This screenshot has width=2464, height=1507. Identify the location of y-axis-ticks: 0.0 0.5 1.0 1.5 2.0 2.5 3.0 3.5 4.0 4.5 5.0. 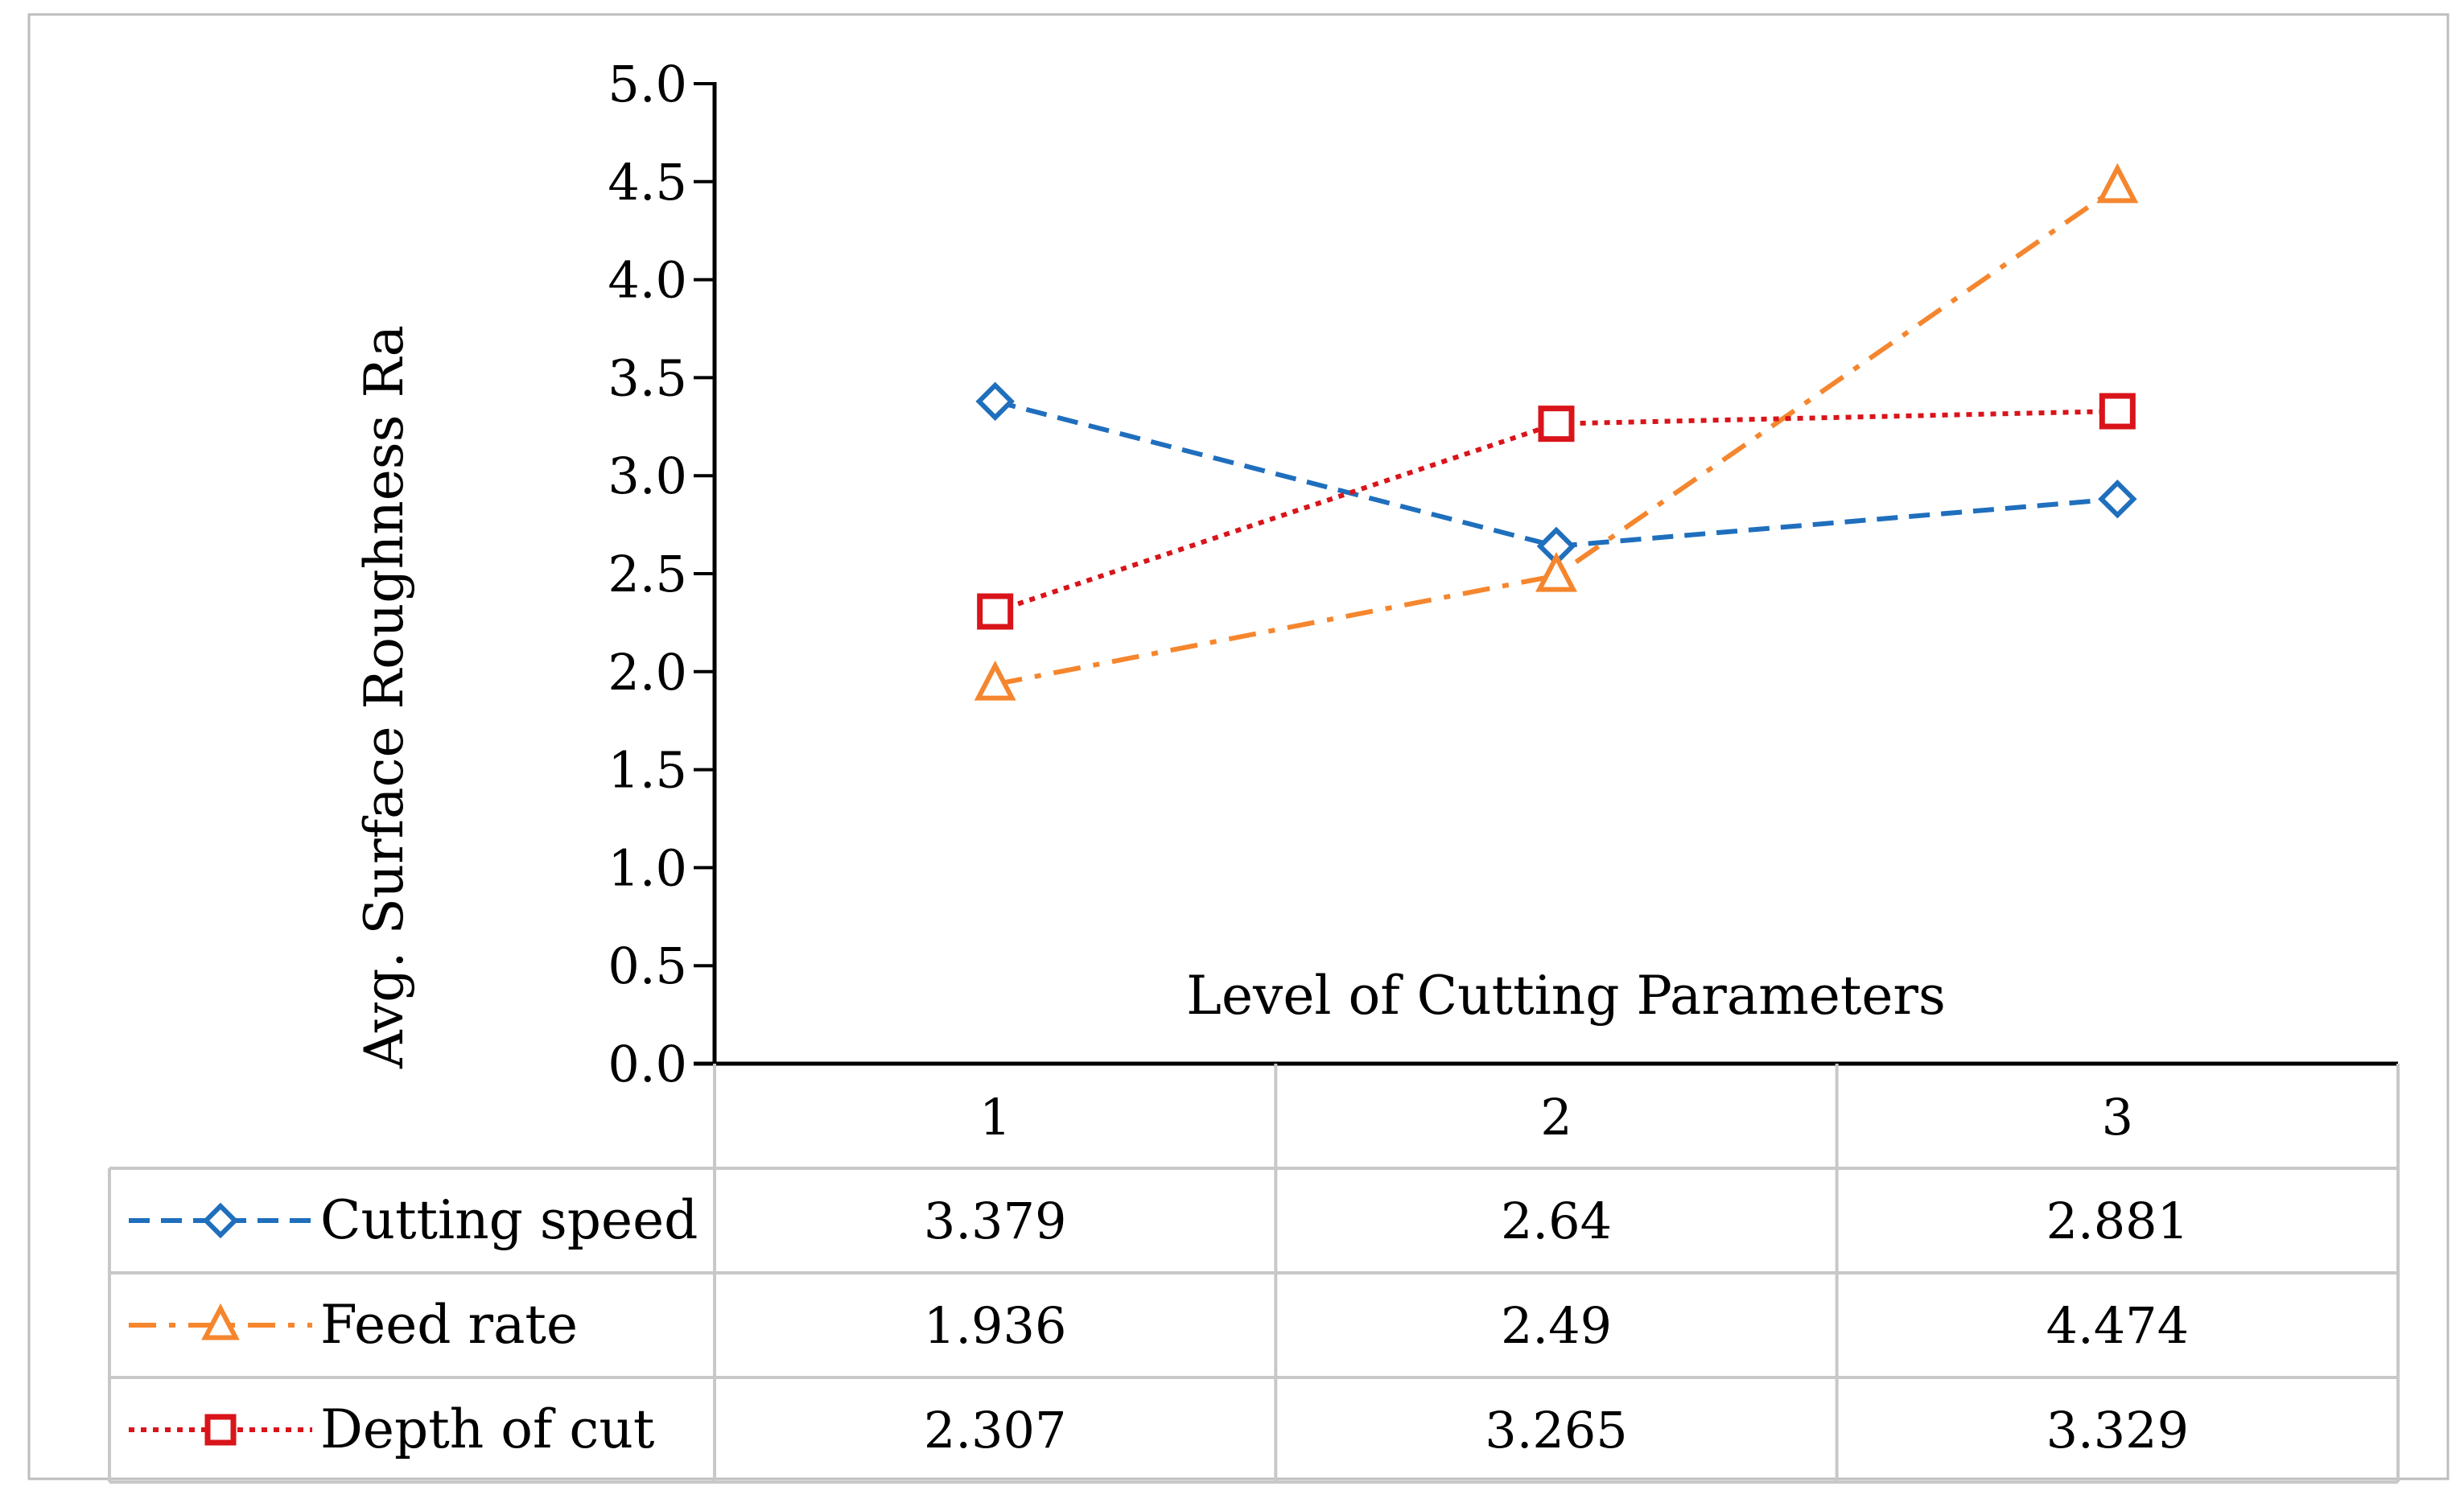
(661, 574).